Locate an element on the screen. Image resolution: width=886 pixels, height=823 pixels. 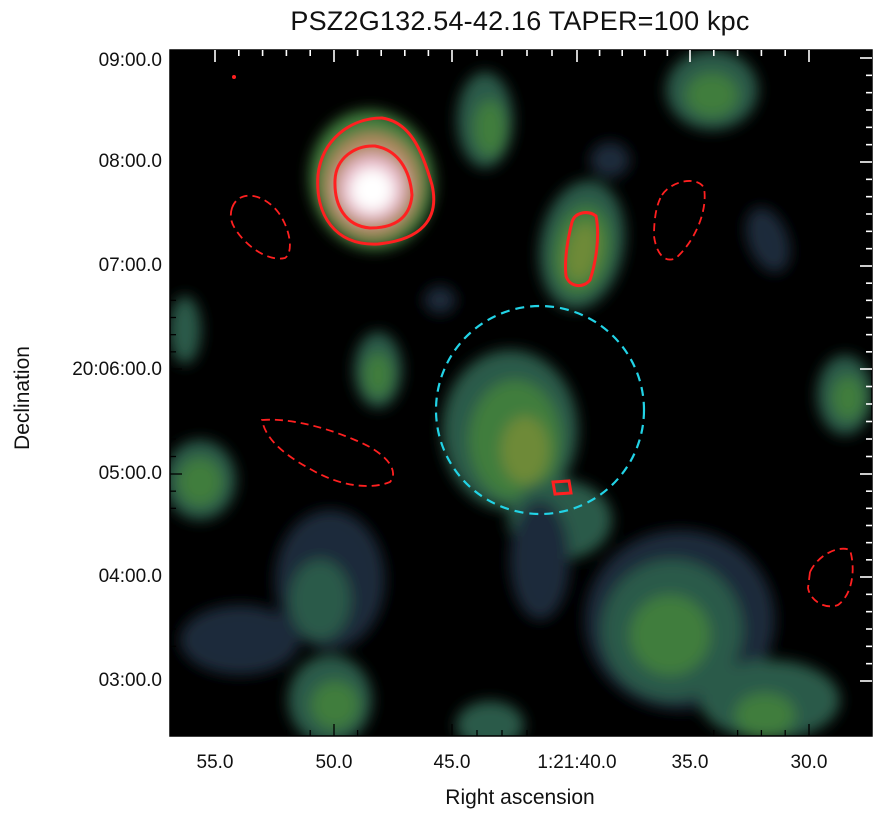
y-tick-label: 07:00.0 is located at coordinates (130, 265).